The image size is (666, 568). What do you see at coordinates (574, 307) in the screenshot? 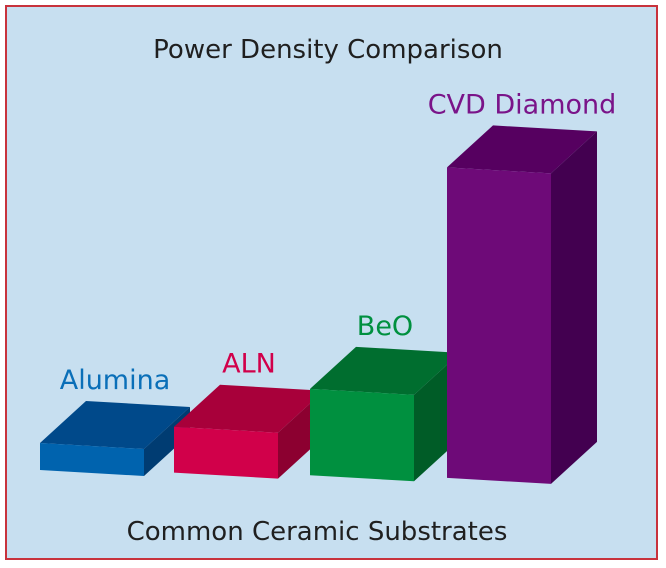
I see `bar-side-face` at bounding box center [574, 307].